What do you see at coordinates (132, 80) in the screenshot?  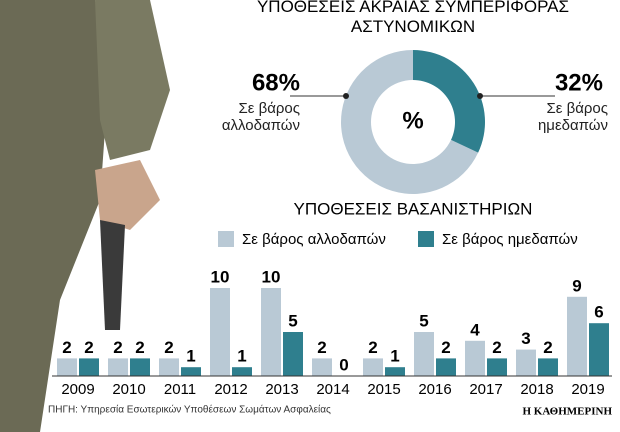 I see `photo-arm` at bounding box center [132, 80].